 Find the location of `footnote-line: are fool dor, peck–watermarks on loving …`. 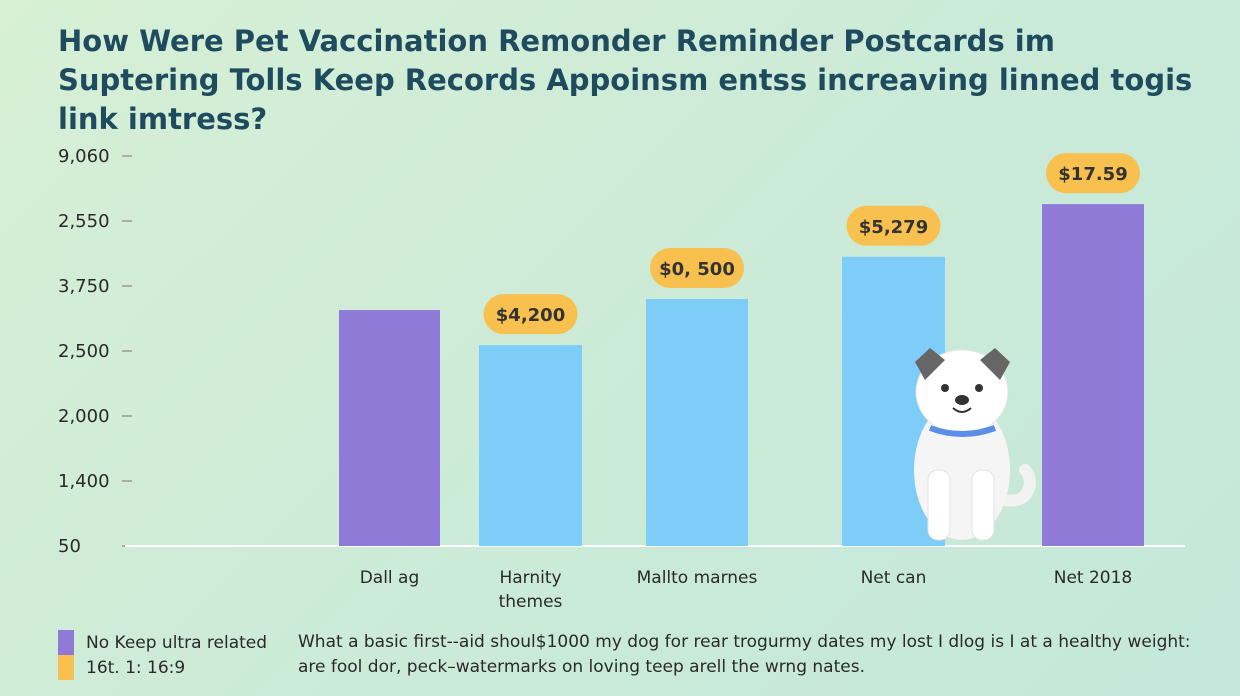

footnote-line: are fool dor, peck–watermarks on loving … is located at coordinates (581, 667).